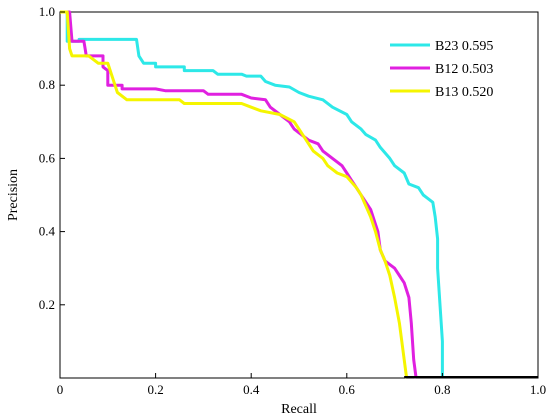 This screenshot has width=550, height=419. I want to click on x-tick-label: 0.6, so click(347, 389).